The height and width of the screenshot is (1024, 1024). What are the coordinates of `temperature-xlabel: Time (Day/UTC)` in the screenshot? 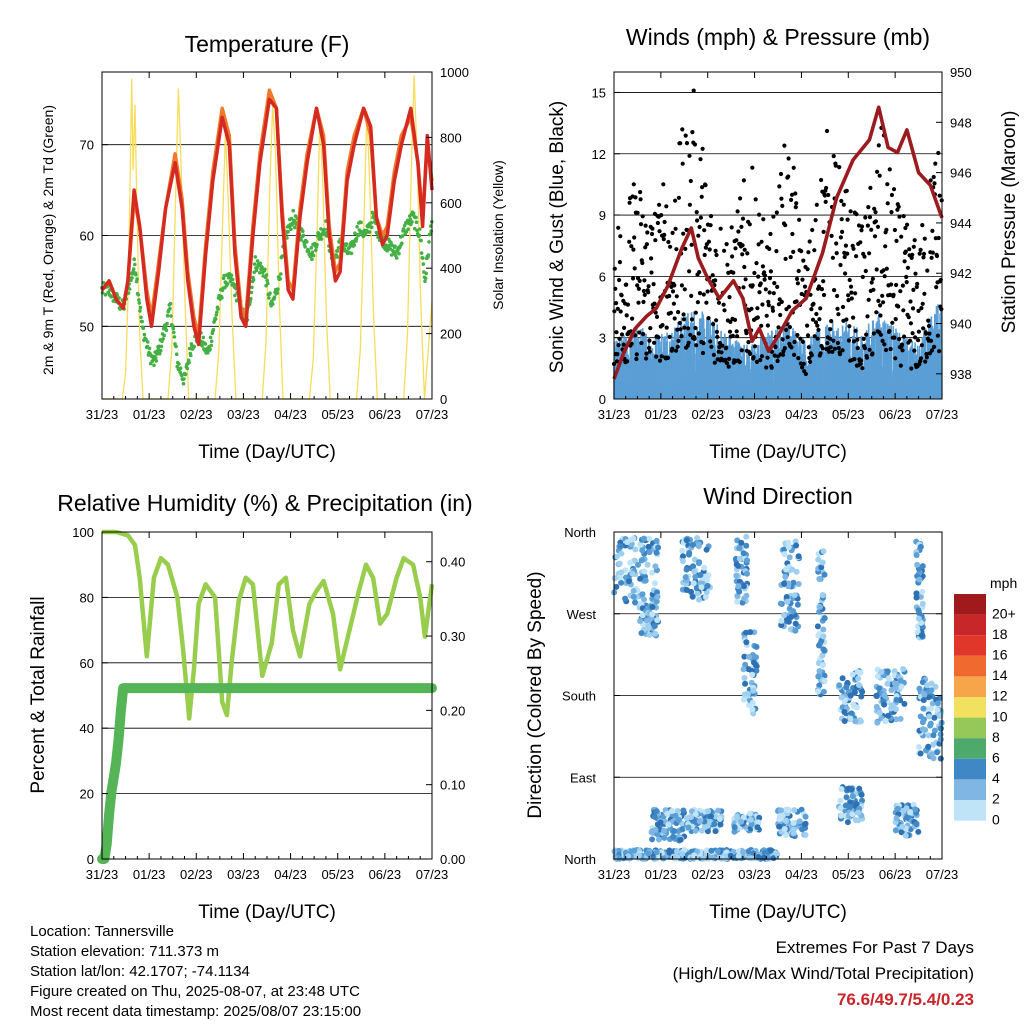 It's located at (267, 452).